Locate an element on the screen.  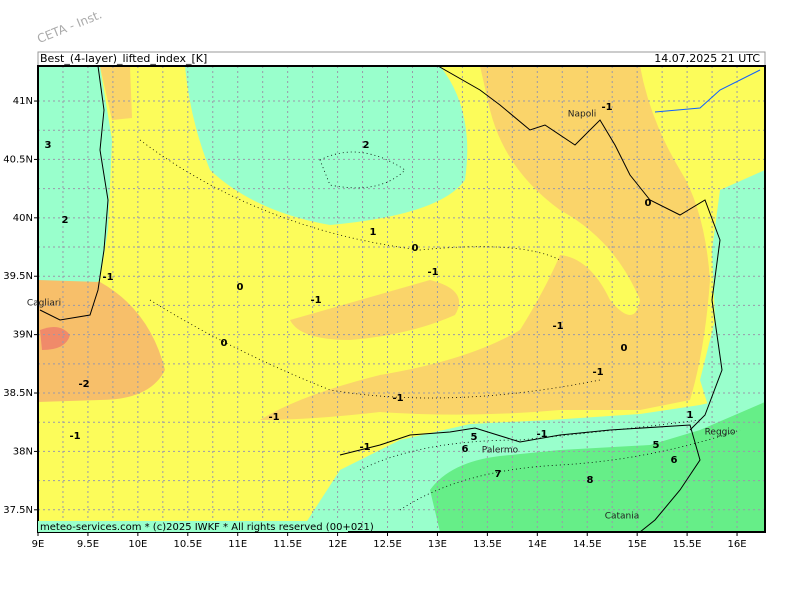
watermark: CETA - Inst. is located at coordinates (69, 26).